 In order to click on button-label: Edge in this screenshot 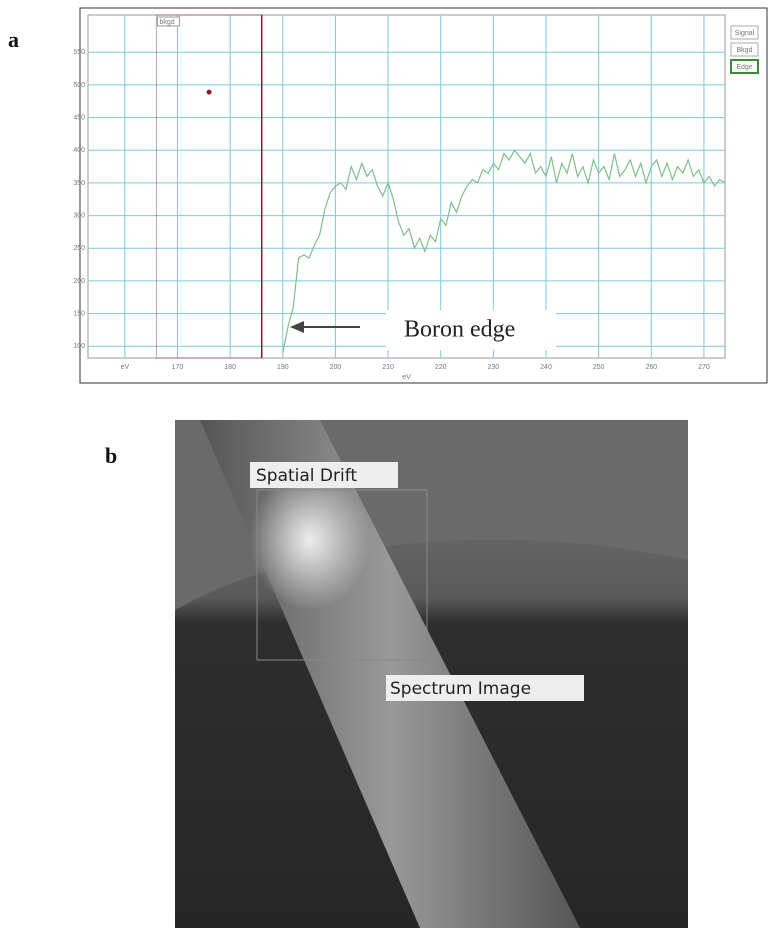, I will do `click(744, 67)`.